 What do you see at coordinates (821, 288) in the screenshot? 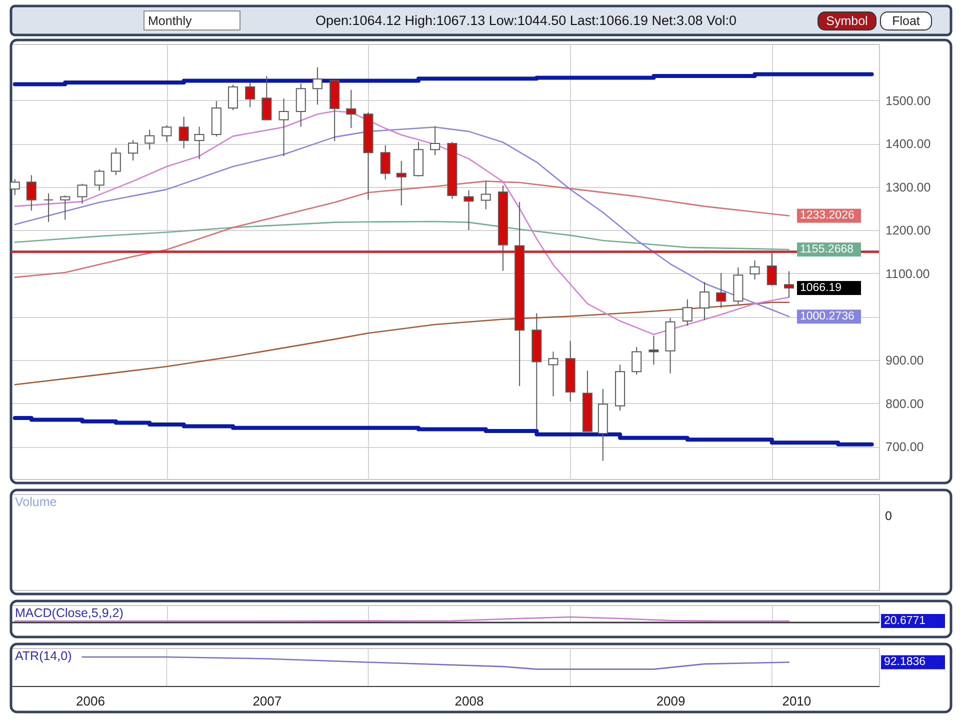
I see `text: 1066.19` at bounding box center [821, 288].